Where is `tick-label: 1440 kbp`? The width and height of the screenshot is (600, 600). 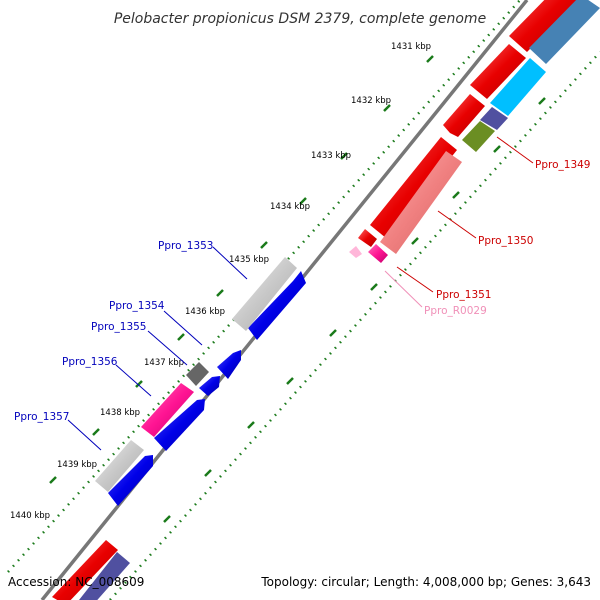
tick-label: 1440 kbp is located at coordinates (30, 516).